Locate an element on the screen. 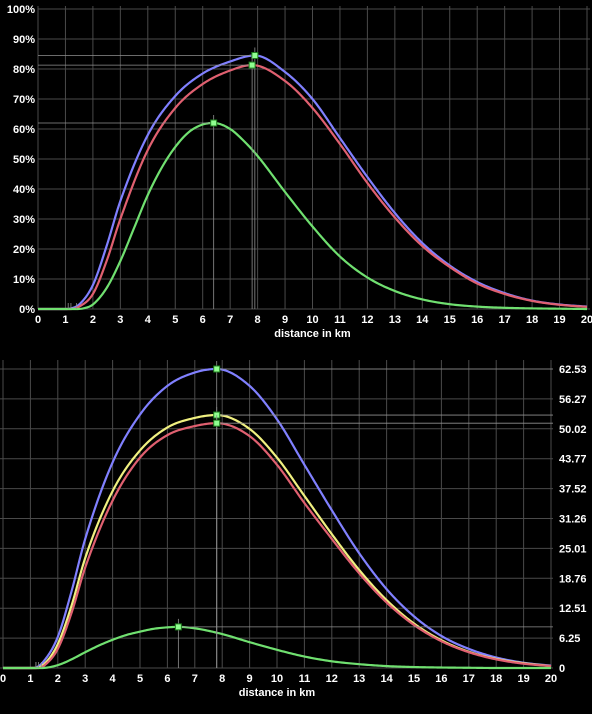 This screenshot has height=714, width=592. y-tick-label: 0% is located at coordinates (27, 310).